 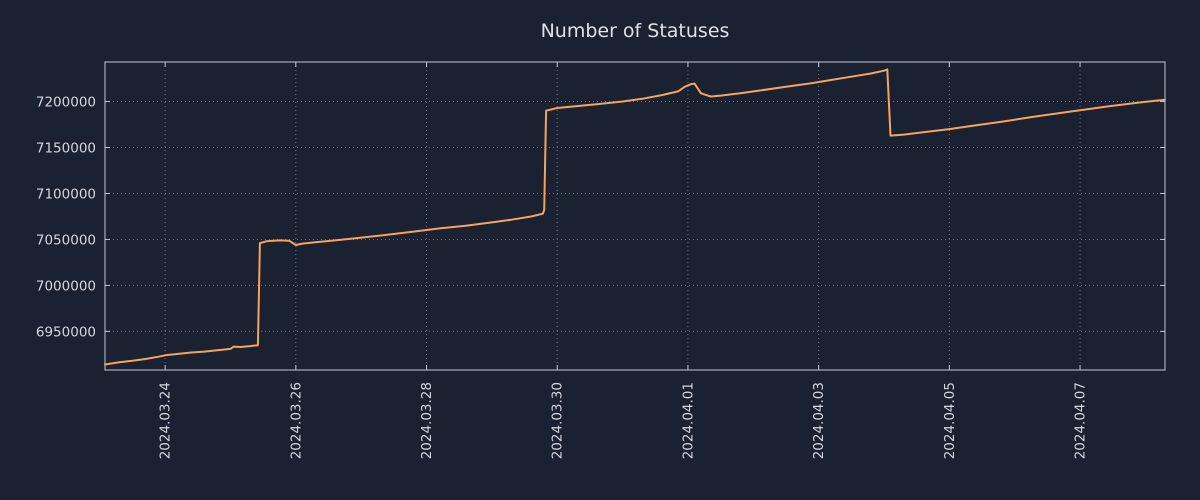 I want to click on y-tick-label: 7150000, so click(x=66, y=149).